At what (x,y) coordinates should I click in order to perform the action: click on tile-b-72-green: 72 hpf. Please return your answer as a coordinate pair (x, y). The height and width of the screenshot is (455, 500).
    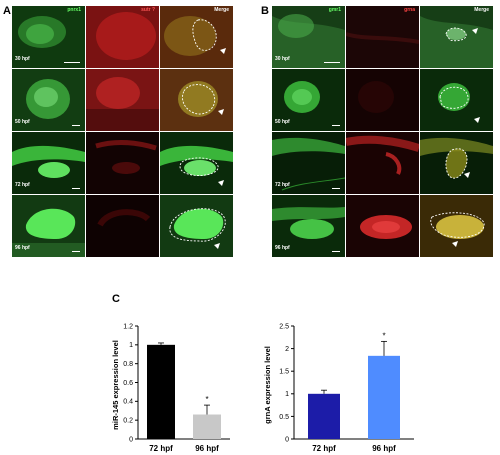
    Looking at the image, I should click on (308, 163).